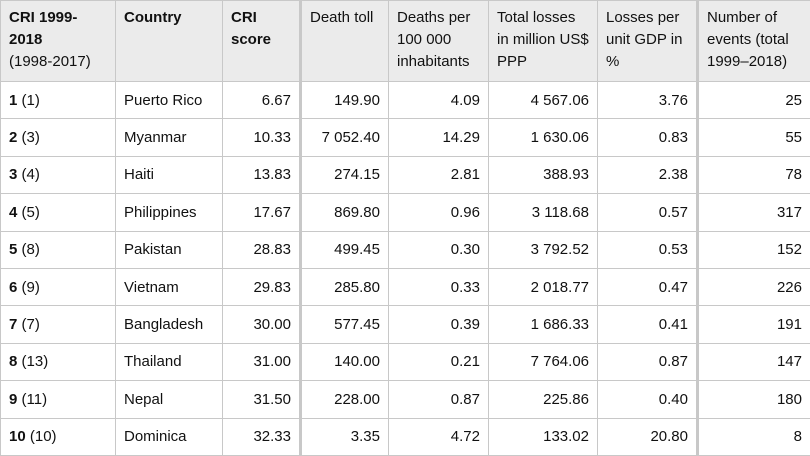 The width and height of the screenshot is (810, 456). Describe the element at coordinates (342, 17) in the screenshot. I see `header-sublabel: Death toll` at that location.